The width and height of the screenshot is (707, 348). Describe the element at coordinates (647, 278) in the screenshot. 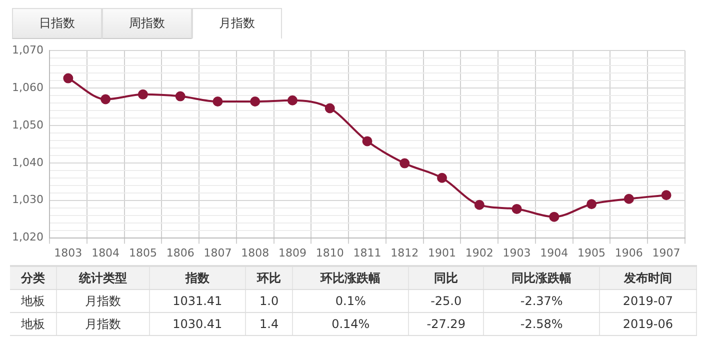

I see `category-label: 发布时间` at that location.